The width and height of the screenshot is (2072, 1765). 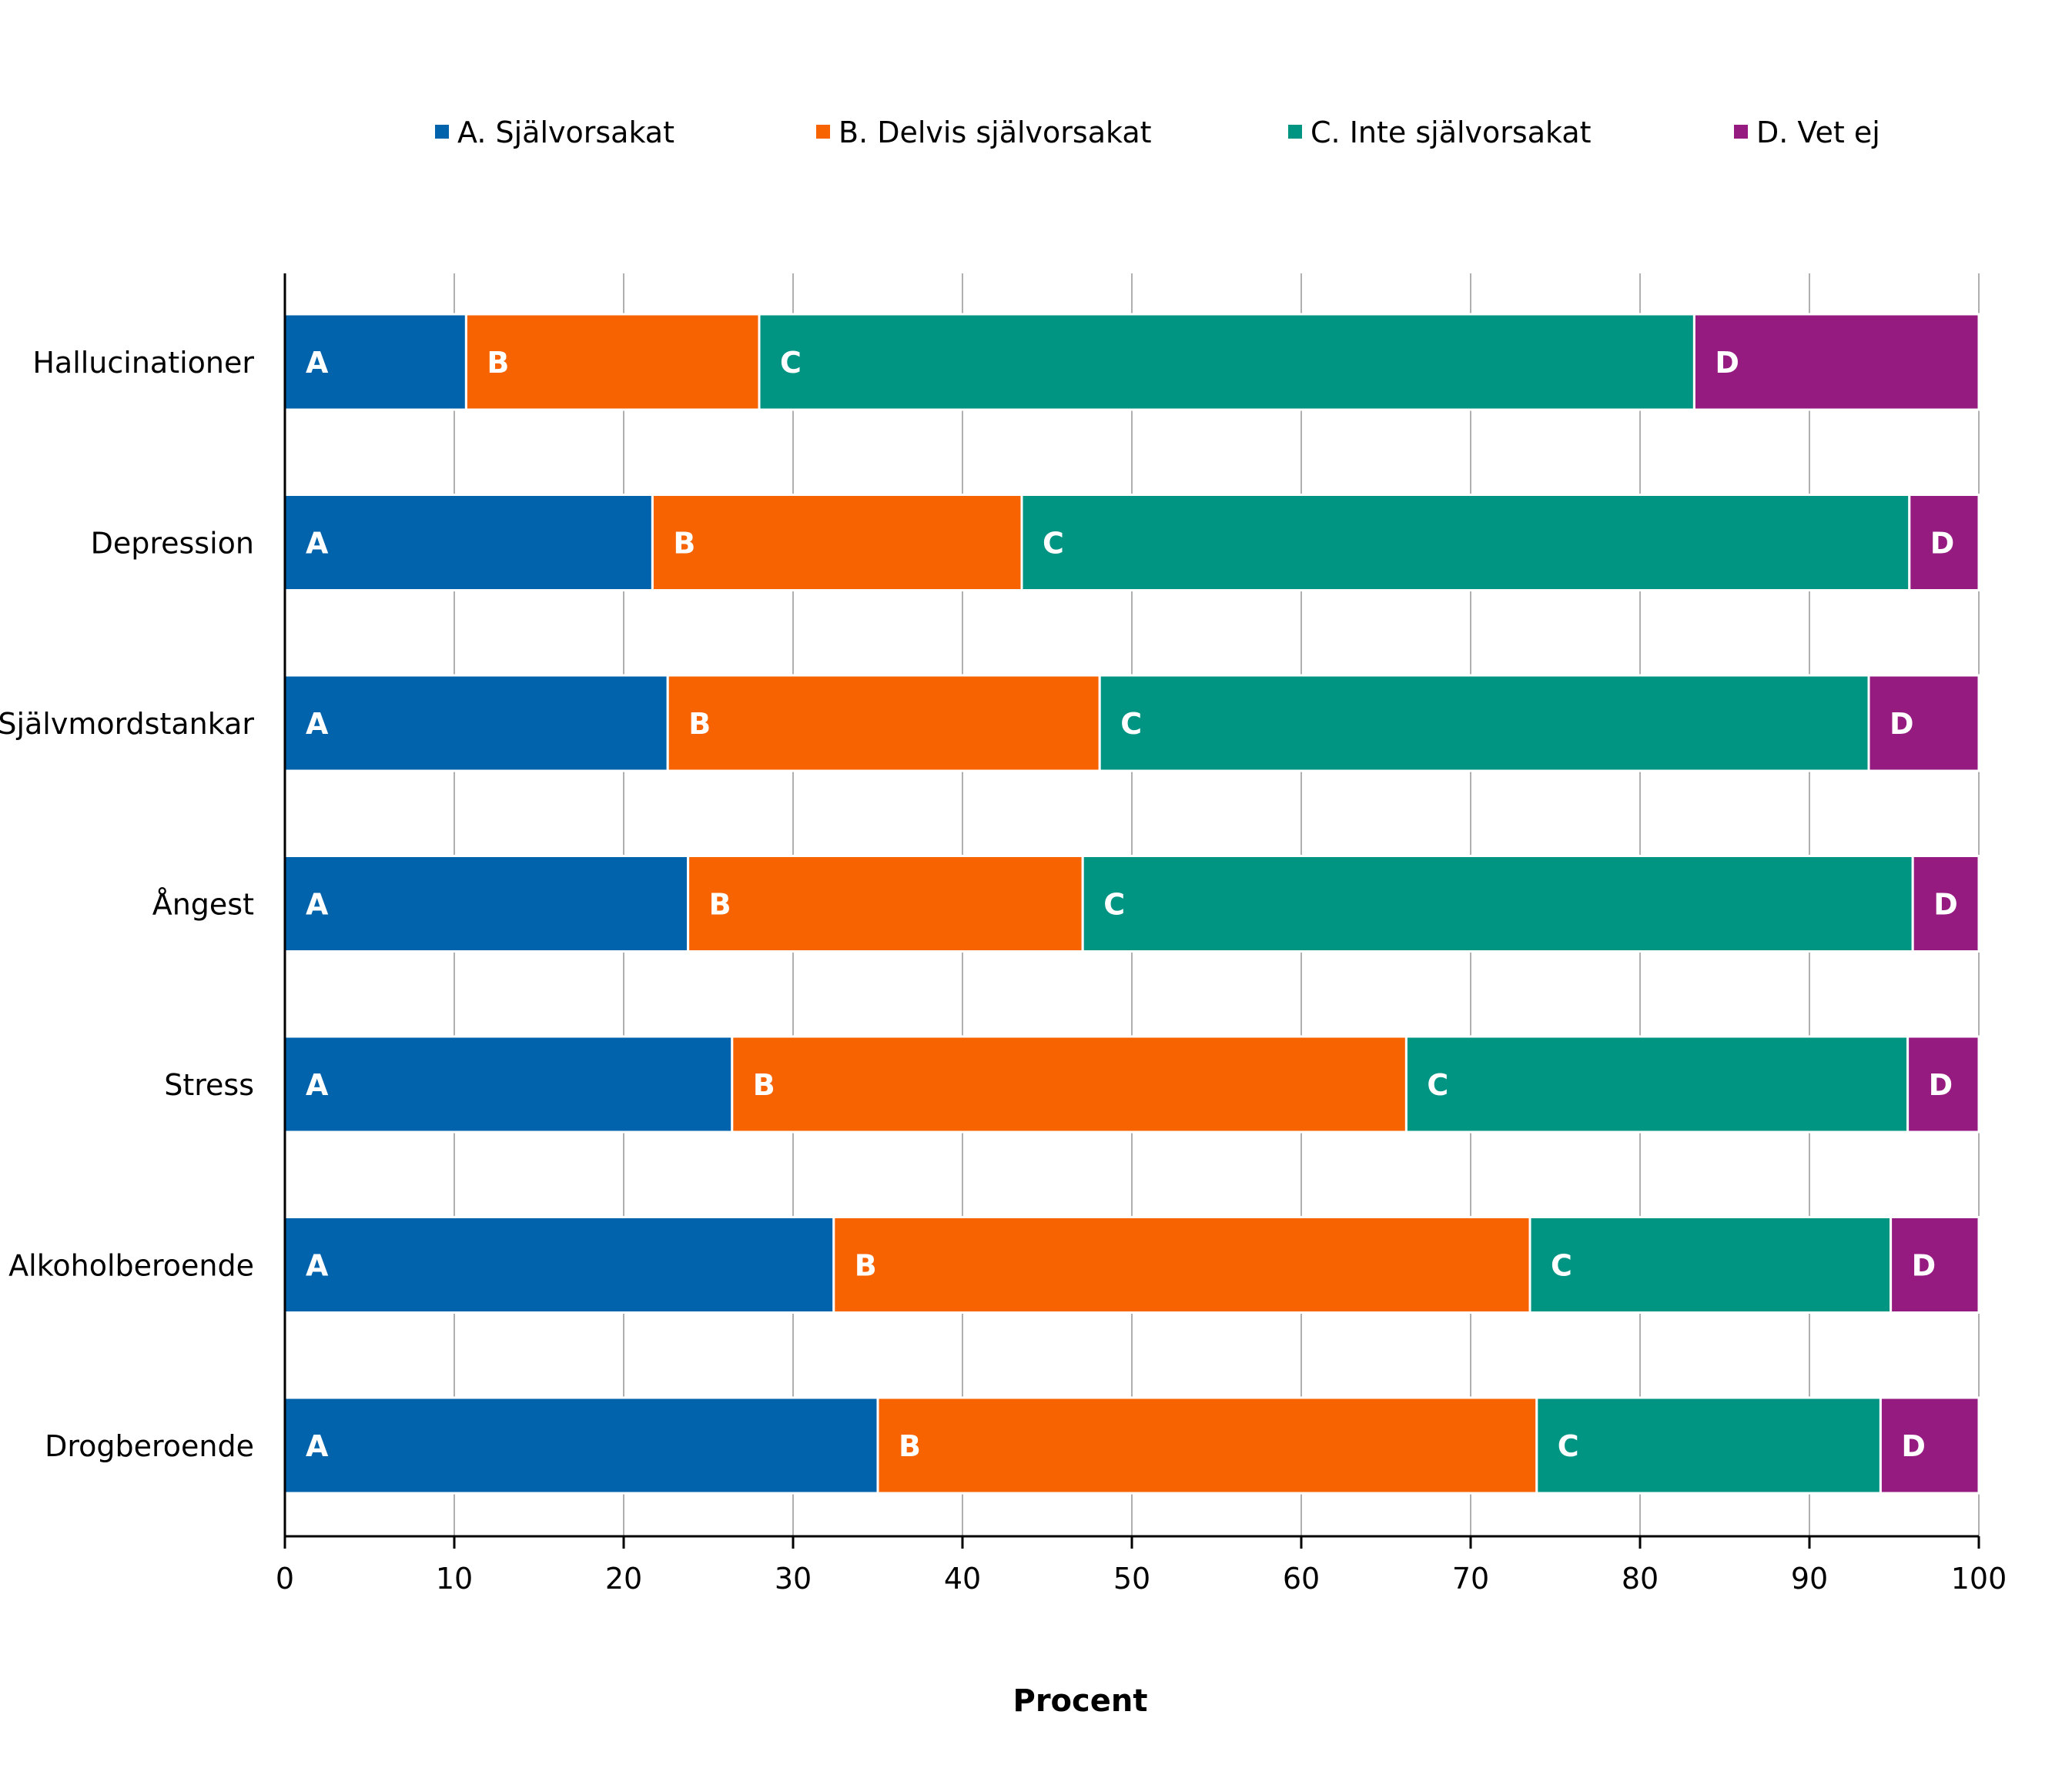 I want to click on x-tick-label-10: 10, so click(x=455, y=1579).